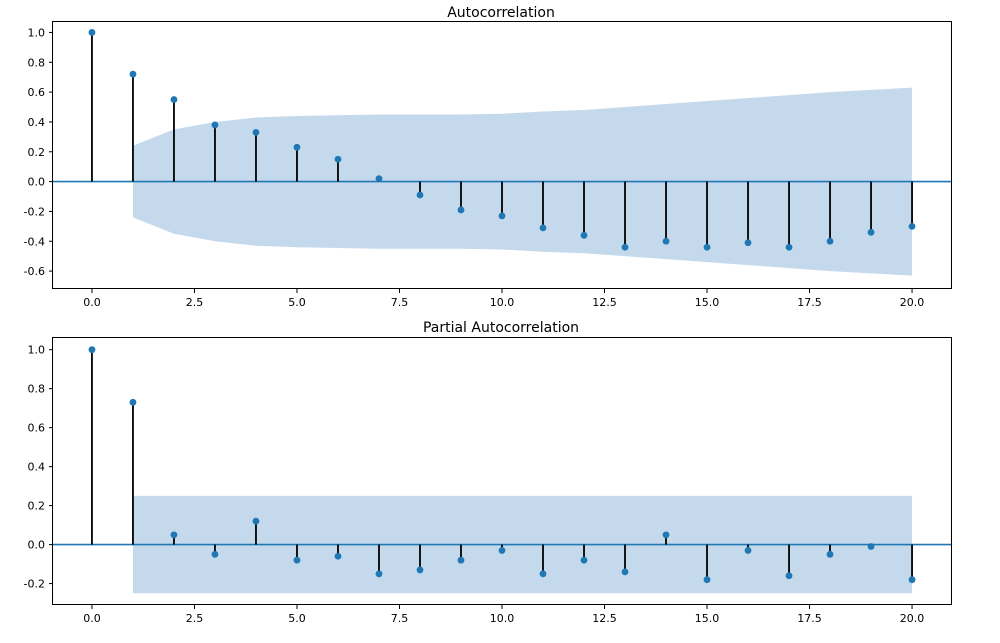  Describe the element at coordinates (297, 302) in the screenshot. I see `acf-xtick-label: 5.0` at that location.